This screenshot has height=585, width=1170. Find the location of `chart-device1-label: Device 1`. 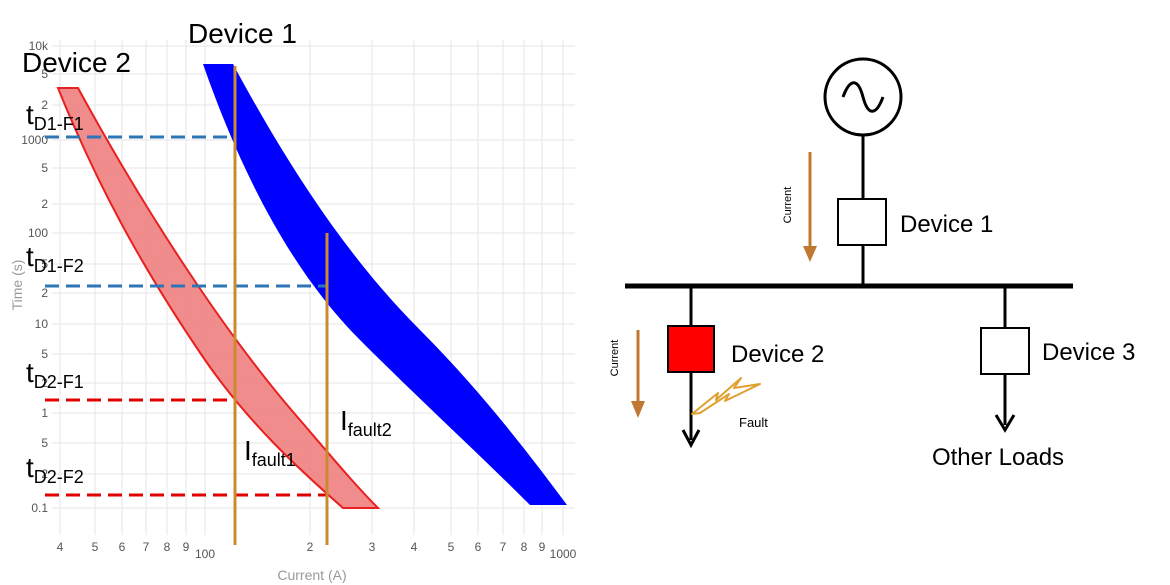

chart-device1-label: Device 1 is located at coordinates (242, 33).